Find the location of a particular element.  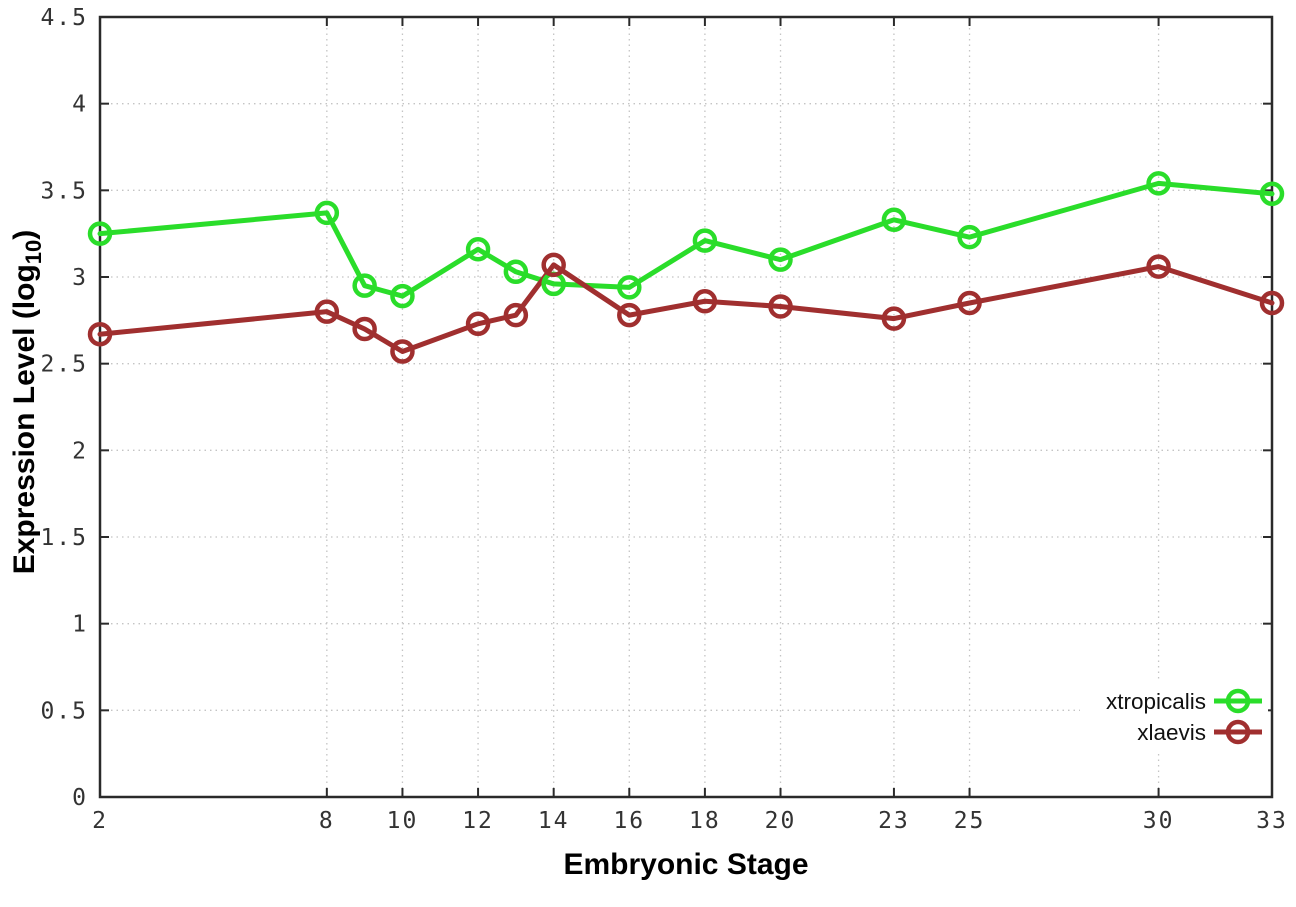

y-axis-title: Expression Level (log10) is located at coordinates (28, 402).